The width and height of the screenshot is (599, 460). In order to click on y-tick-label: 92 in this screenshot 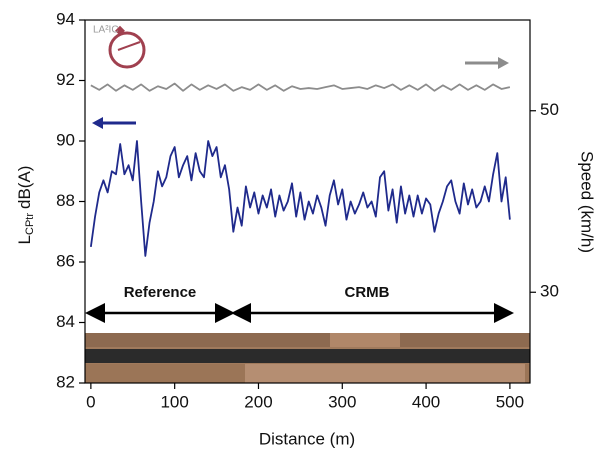, I will do `click(65, 79)`.